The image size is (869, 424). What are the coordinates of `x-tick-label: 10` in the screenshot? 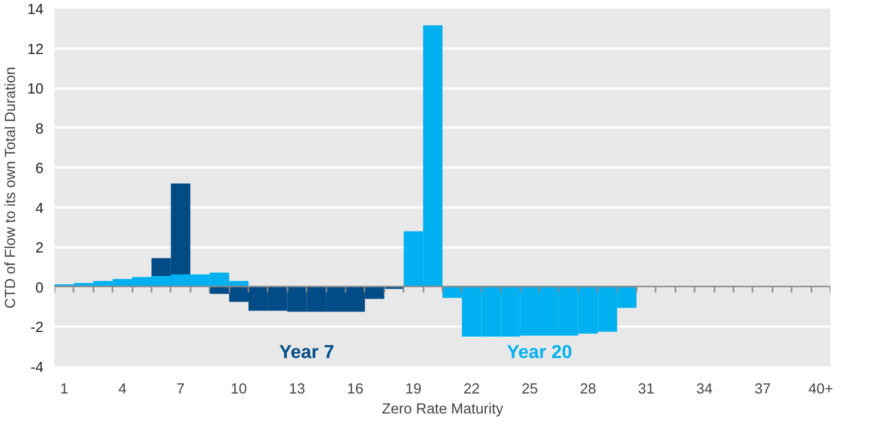 It's located at (238, 390).